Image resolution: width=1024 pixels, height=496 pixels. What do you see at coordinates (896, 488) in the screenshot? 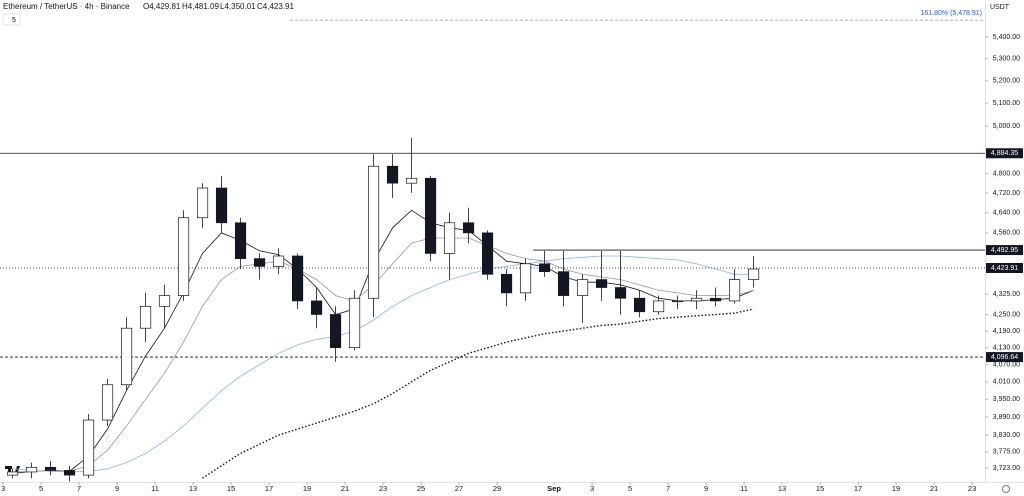
I see `x-tick-label: 19` at bounding box center [896, 488].